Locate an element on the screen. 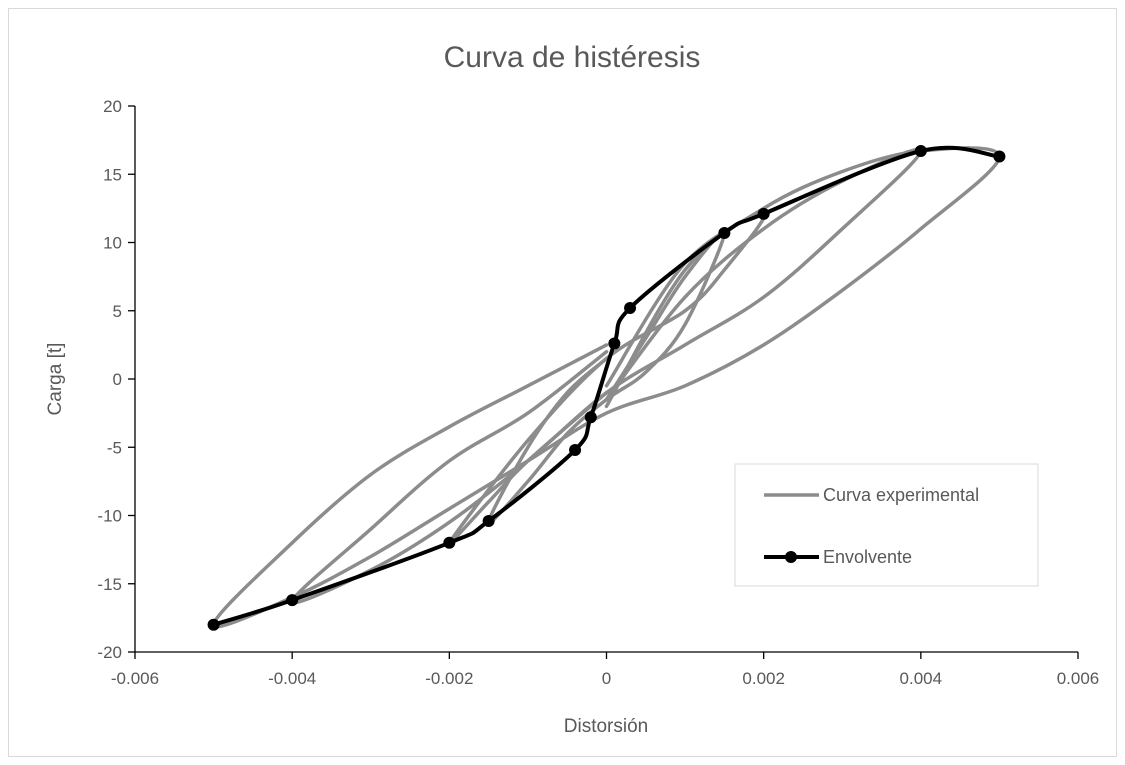 The width and height of the screenshot is (1125, 765). legend-label-experimental: Curva experimental is located at coordinates (901, 495).